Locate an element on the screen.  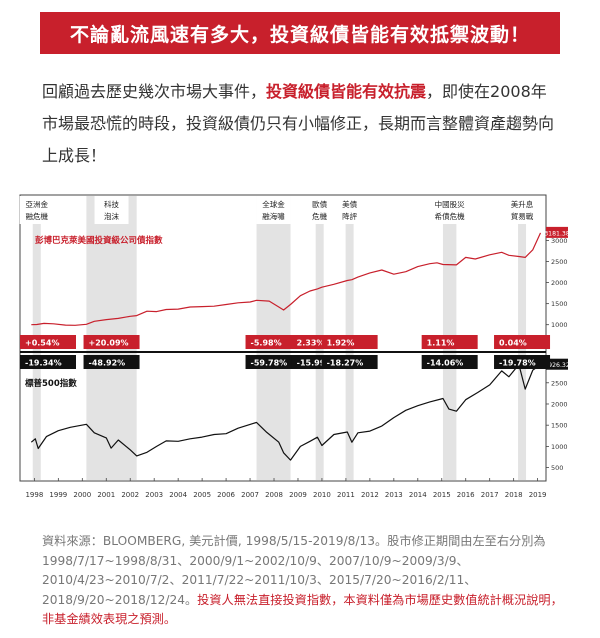
event-label: 科技 is located at coordinates (111, 204).